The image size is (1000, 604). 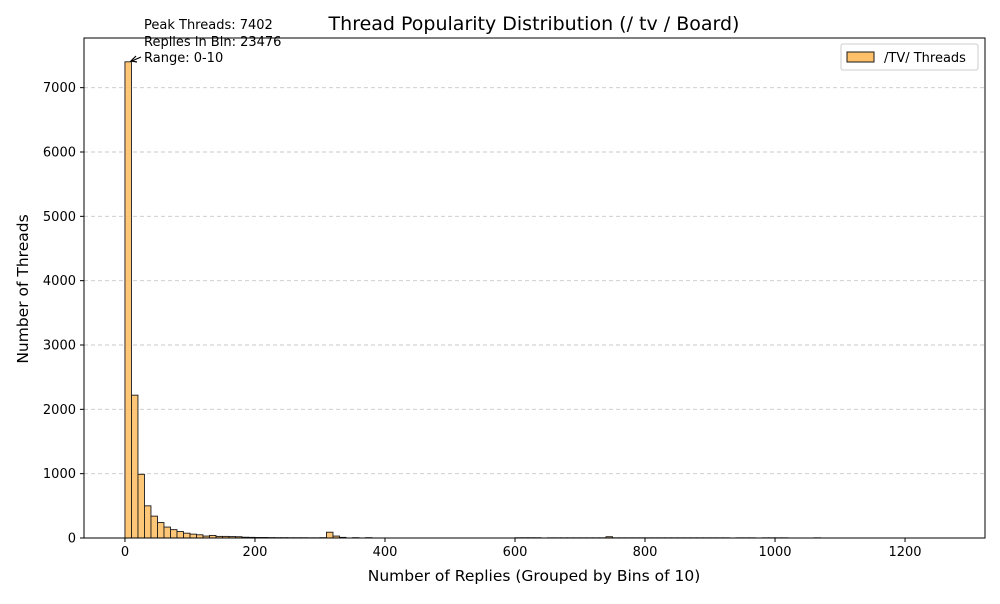 What do you see at coordinates (59, 217) in the screenshot?
I see `y-tick-label-5000: 5000` at bounding box center [59, 217].